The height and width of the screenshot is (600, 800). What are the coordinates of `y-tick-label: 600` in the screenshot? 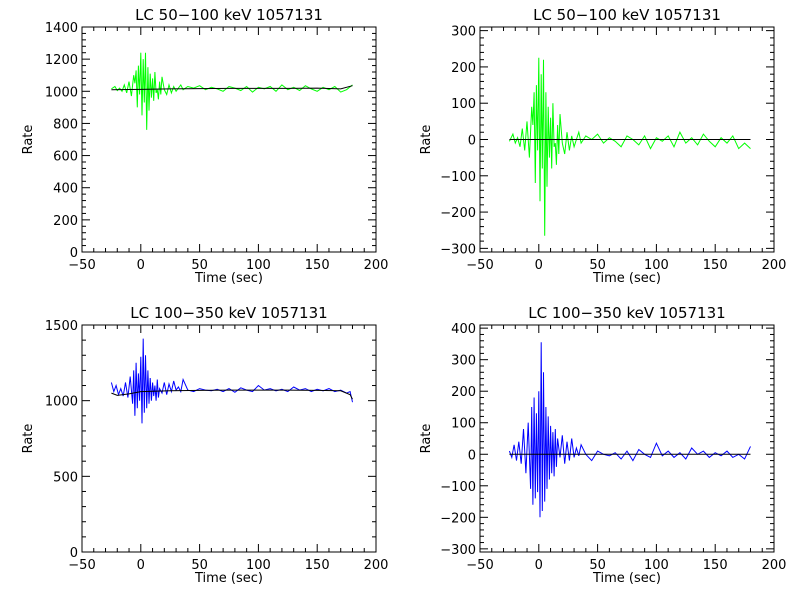 It's located at (65, 157).